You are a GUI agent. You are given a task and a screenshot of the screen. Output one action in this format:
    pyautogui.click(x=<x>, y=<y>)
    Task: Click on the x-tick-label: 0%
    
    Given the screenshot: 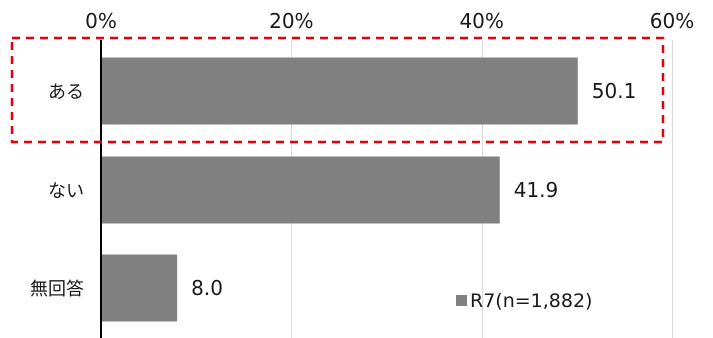 What is the action you would take?
    pyautogui.click(x=101, y=21)
    